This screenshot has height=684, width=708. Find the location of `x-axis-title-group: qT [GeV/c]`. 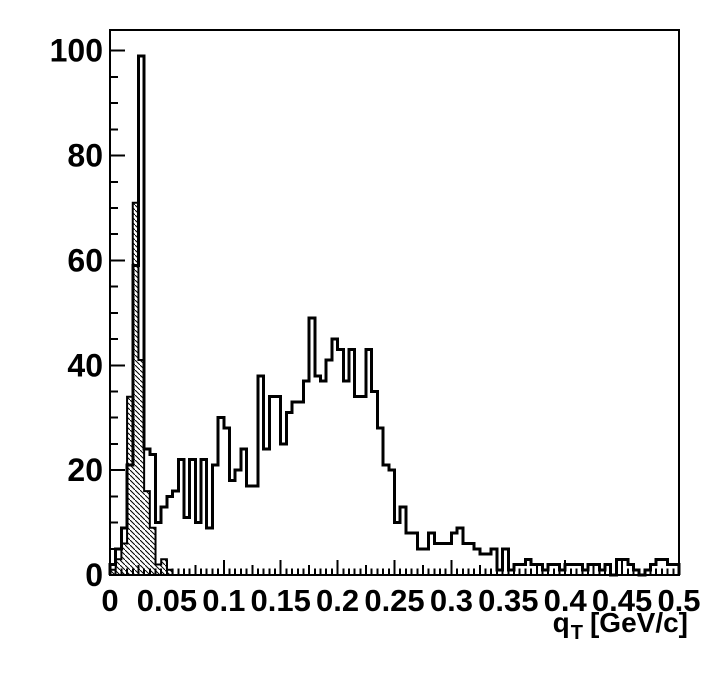

x-axis-title-group: qT [GeV/c] is located at coordinates (620, 625).